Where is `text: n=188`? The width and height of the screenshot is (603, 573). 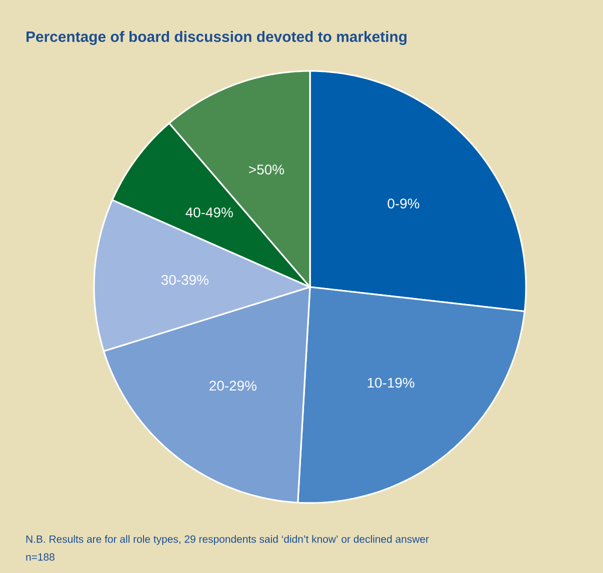 text: n=188 is located at coordinates (40, 557).